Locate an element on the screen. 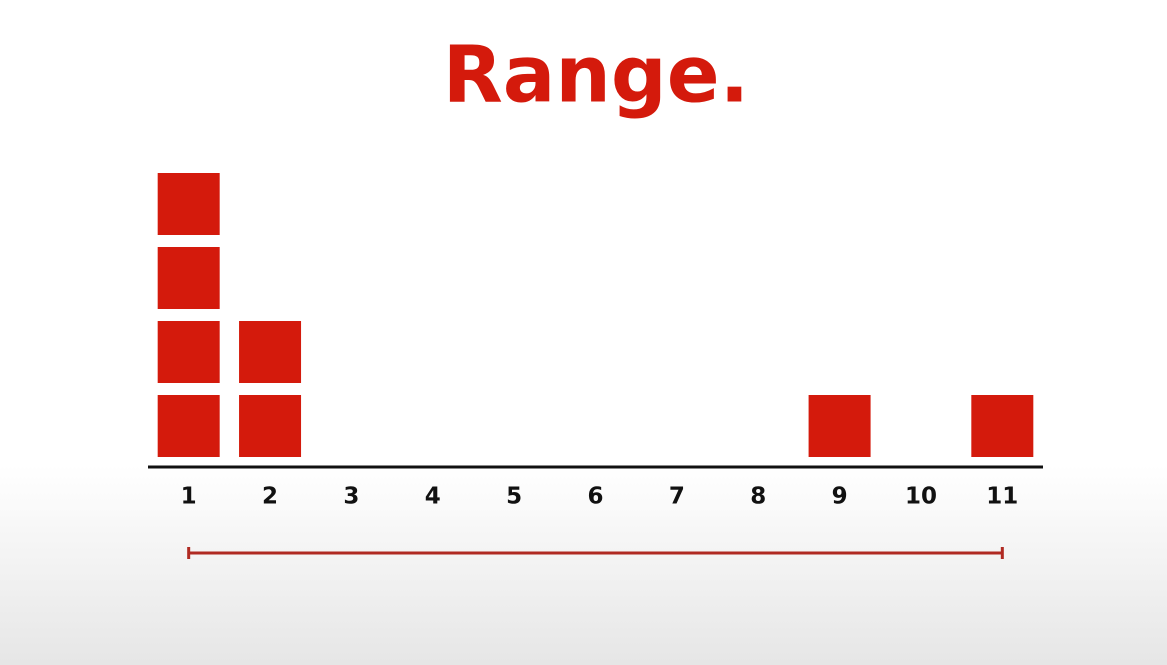 The width and height of the screenshot is (1167, 665). x-tick-label: 4 is located at coordinates (433, 497).